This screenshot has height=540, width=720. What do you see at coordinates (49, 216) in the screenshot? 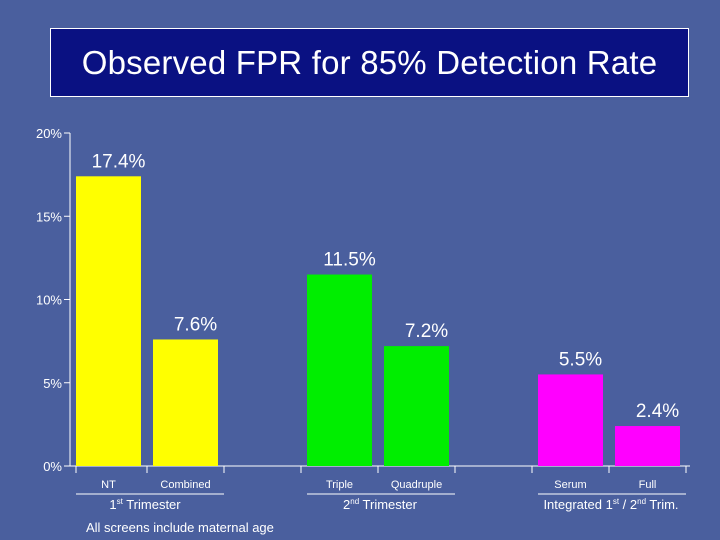
I see `y-tick-label: 15%` at bounding box center [49, 216].